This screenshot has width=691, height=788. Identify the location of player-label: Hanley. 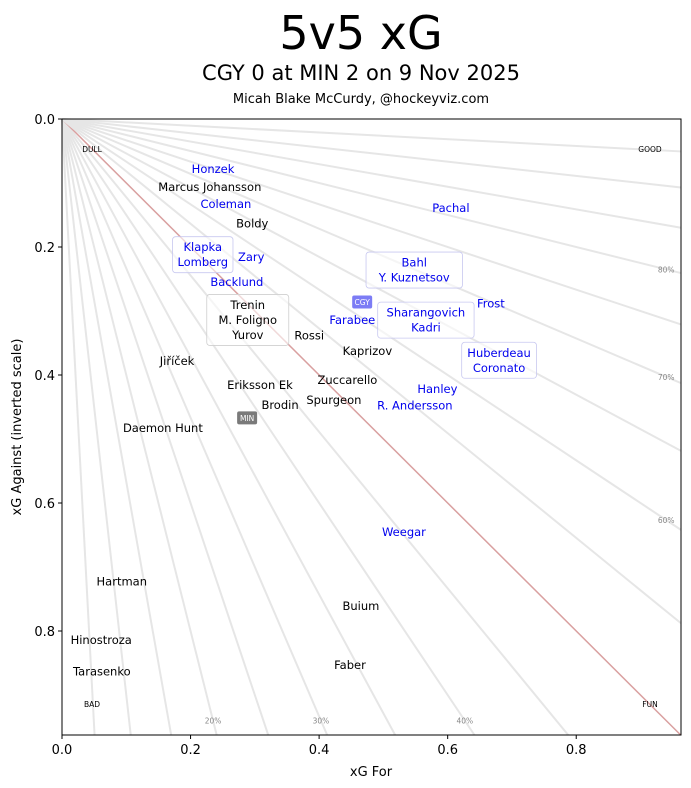
(437, 389).